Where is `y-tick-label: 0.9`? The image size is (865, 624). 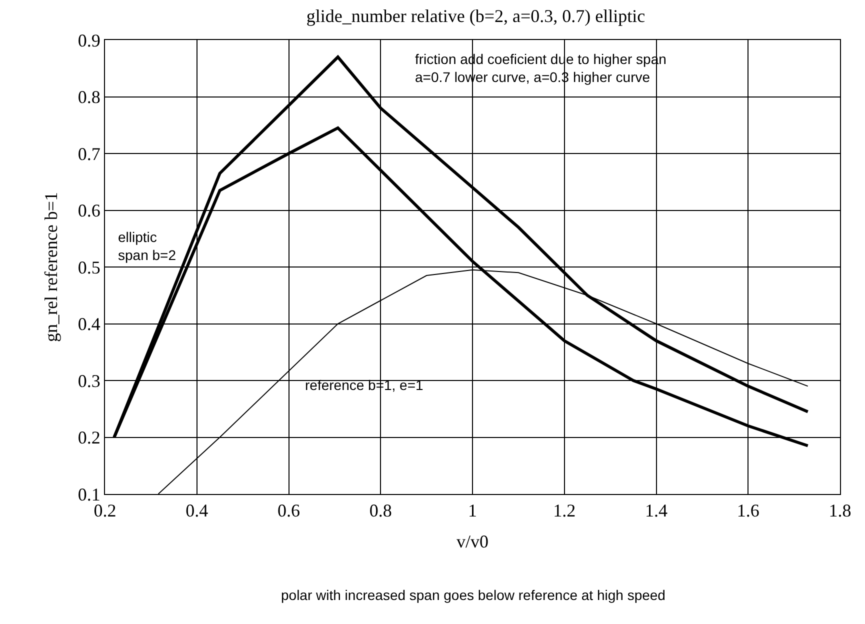 y-tick-label: 0.9 is located at coordinates (89, 40).